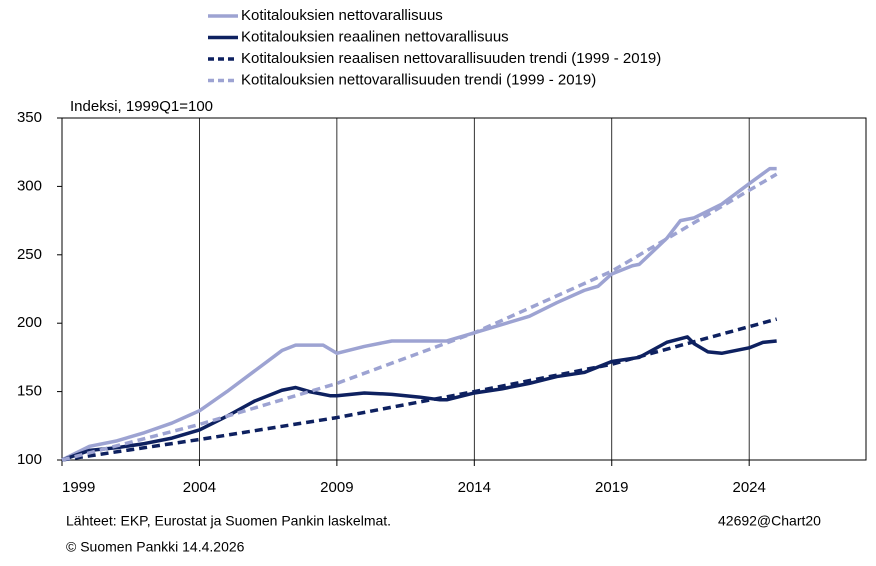  I want to click on x-tick-label: 2014, so click(474, 487).